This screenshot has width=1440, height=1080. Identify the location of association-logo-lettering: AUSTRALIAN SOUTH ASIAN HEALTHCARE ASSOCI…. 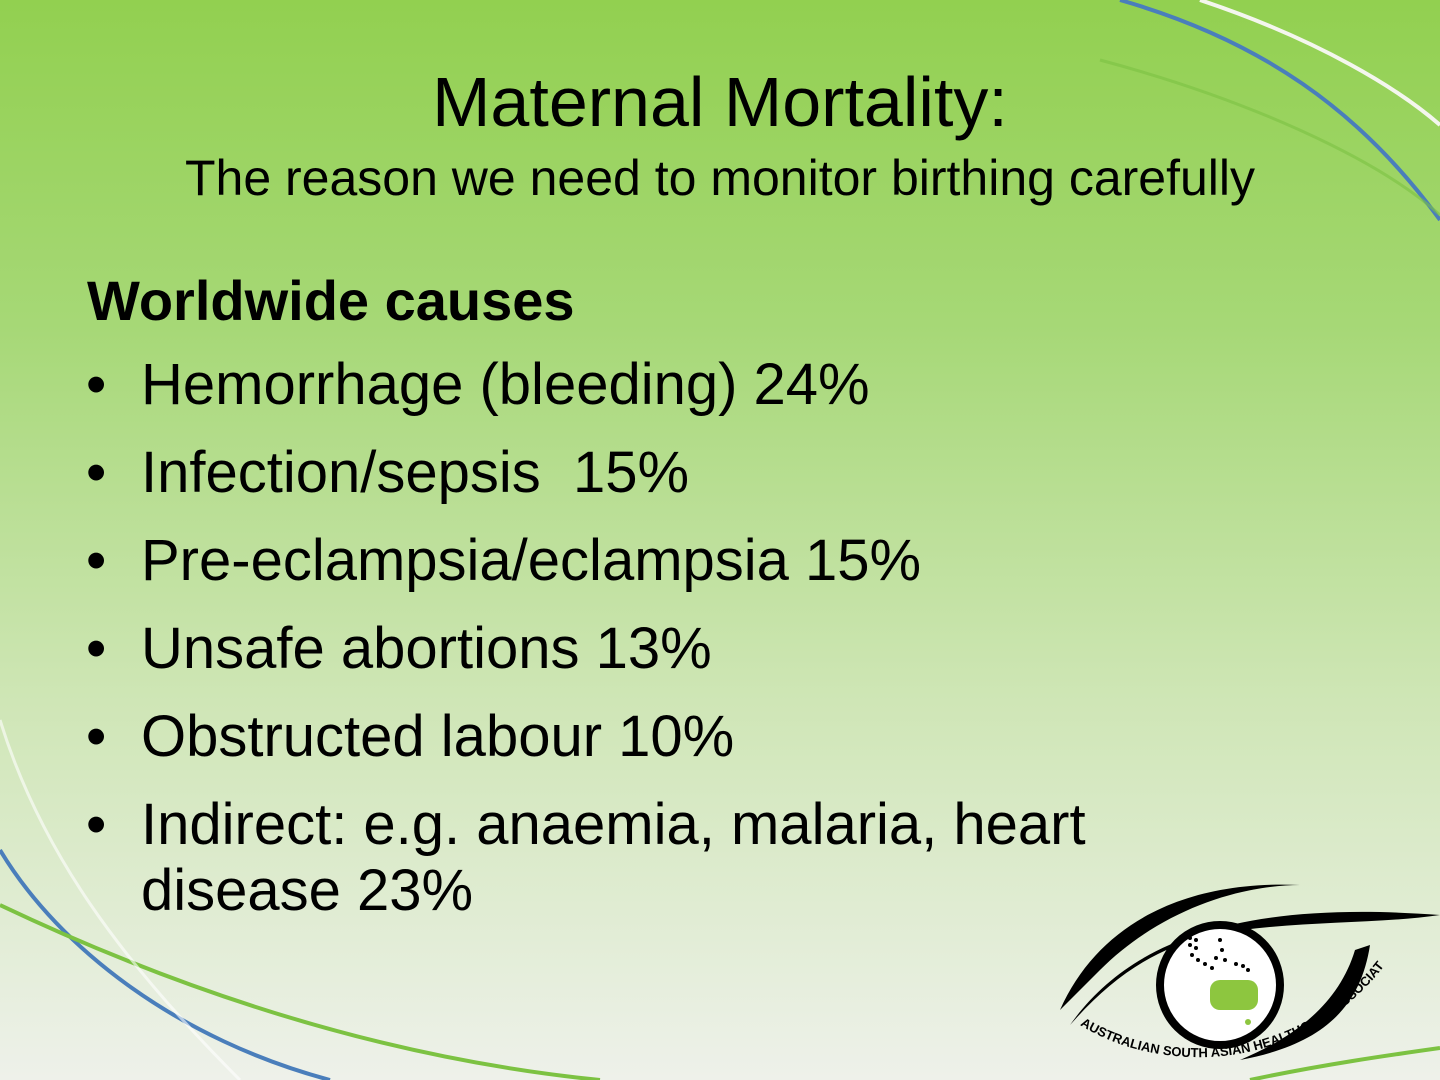
(1228, 1002).